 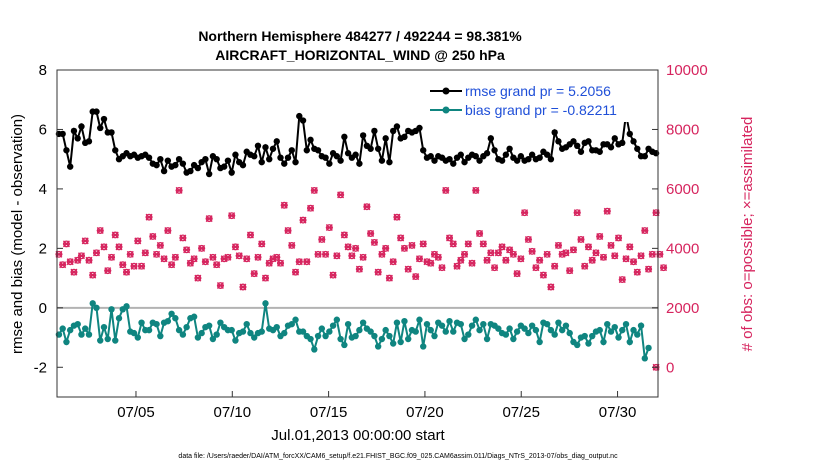 What do you see at coordinates (682, 308) in the screenshot?
I see `right-tick-label: 2000` at bounding box center [682, 308].